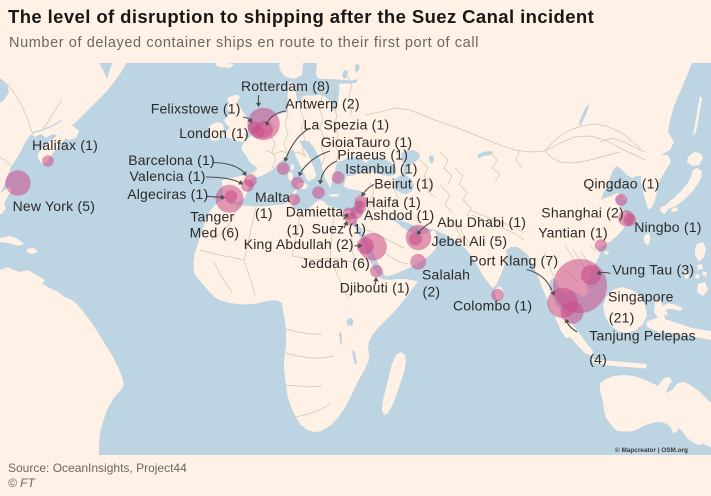  What do you see at coordinates (214, 133) in the screenshot?
I see `svg-text: London (1)` at bounding box center [214, 133].